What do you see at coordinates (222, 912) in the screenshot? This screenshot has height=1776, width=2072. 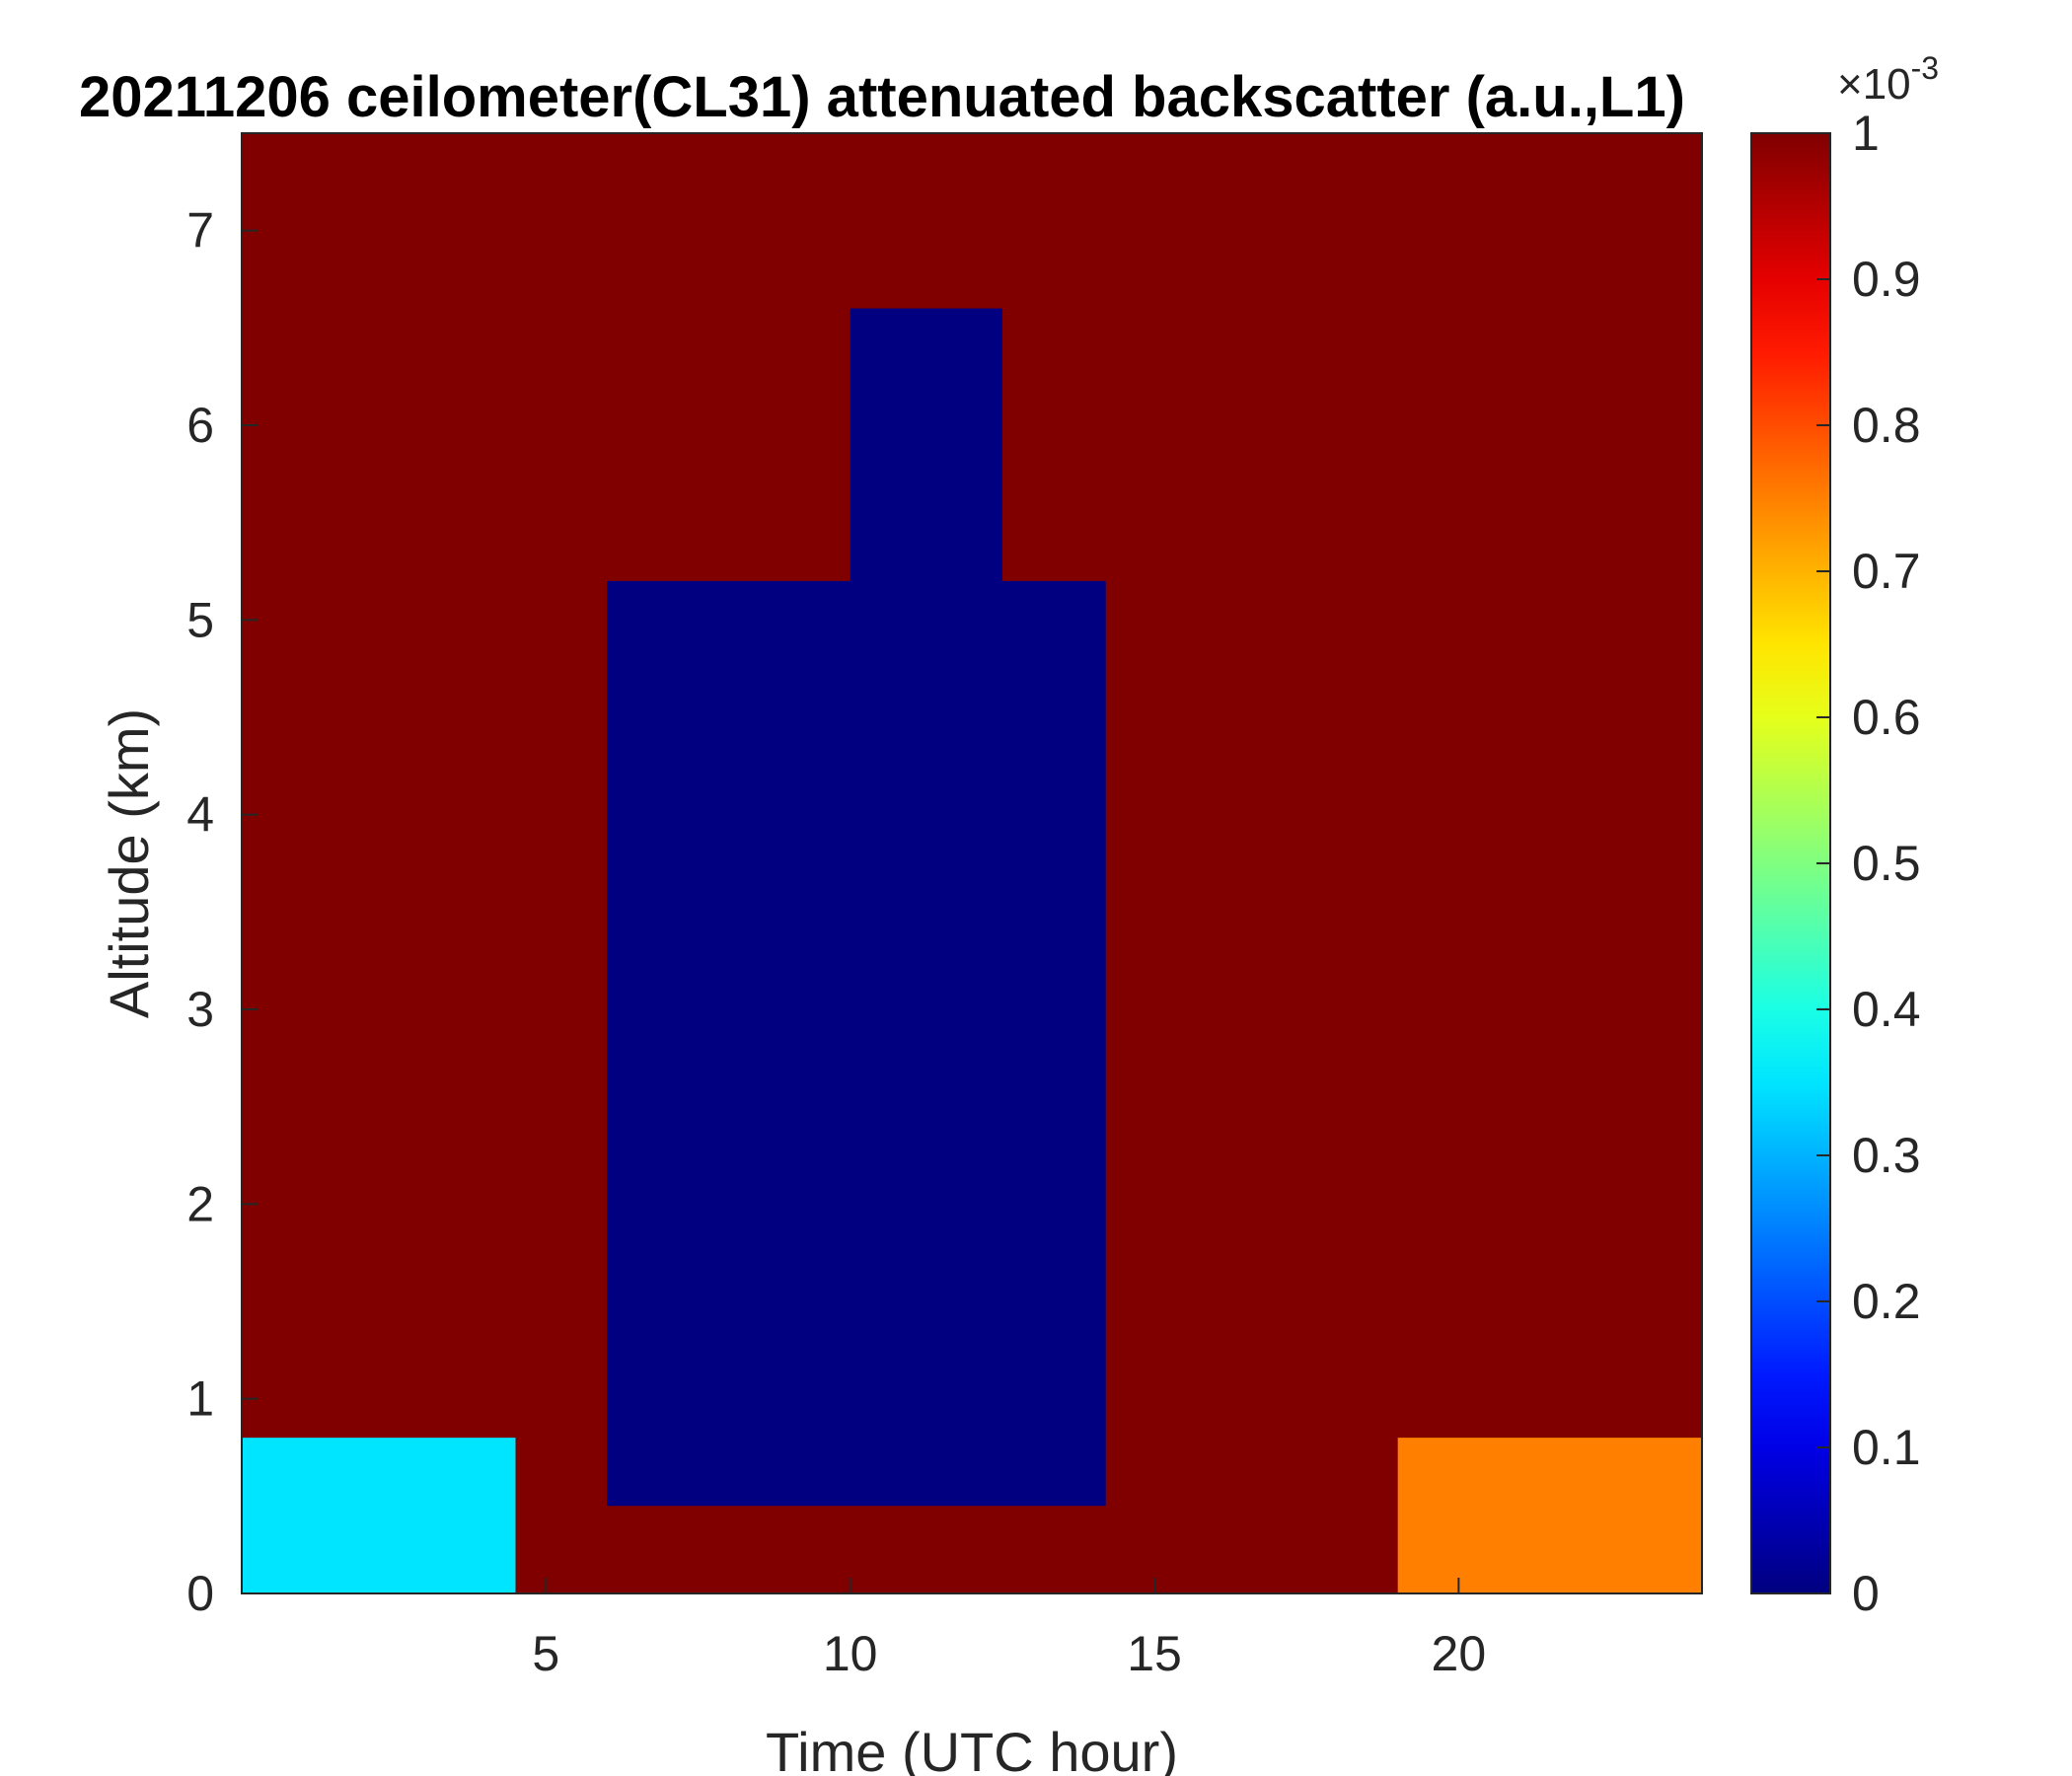 I see `y-axis-ticks: 0 1 2 3 4 5 6 7` at bounding box center [222, 912].